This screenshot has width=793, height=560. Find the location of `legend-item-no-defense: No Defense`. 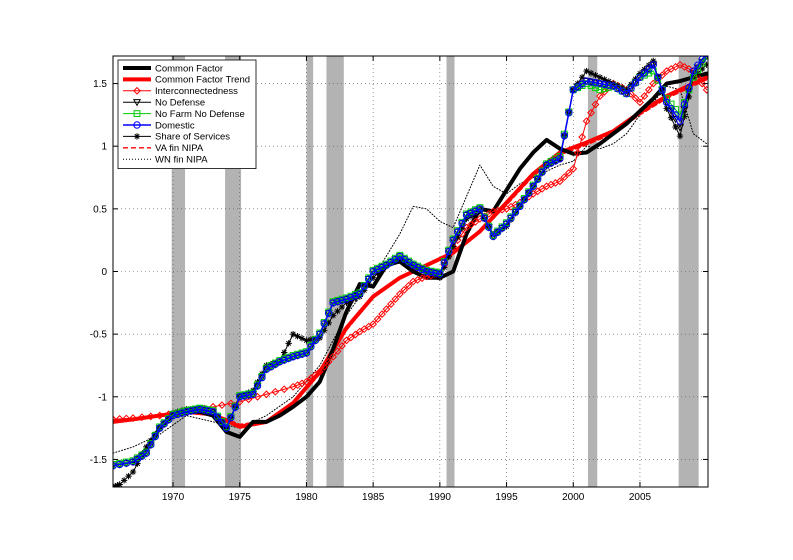

legend-item-no-defense: No Defense is located at coordinates (164, 103).